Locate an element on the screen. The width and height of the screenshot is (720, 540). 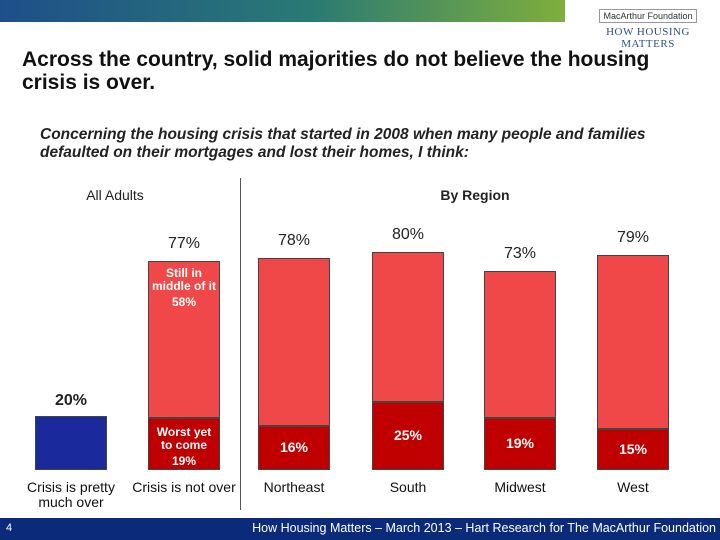
total-label: 78% is located at coordinates (294, 240).